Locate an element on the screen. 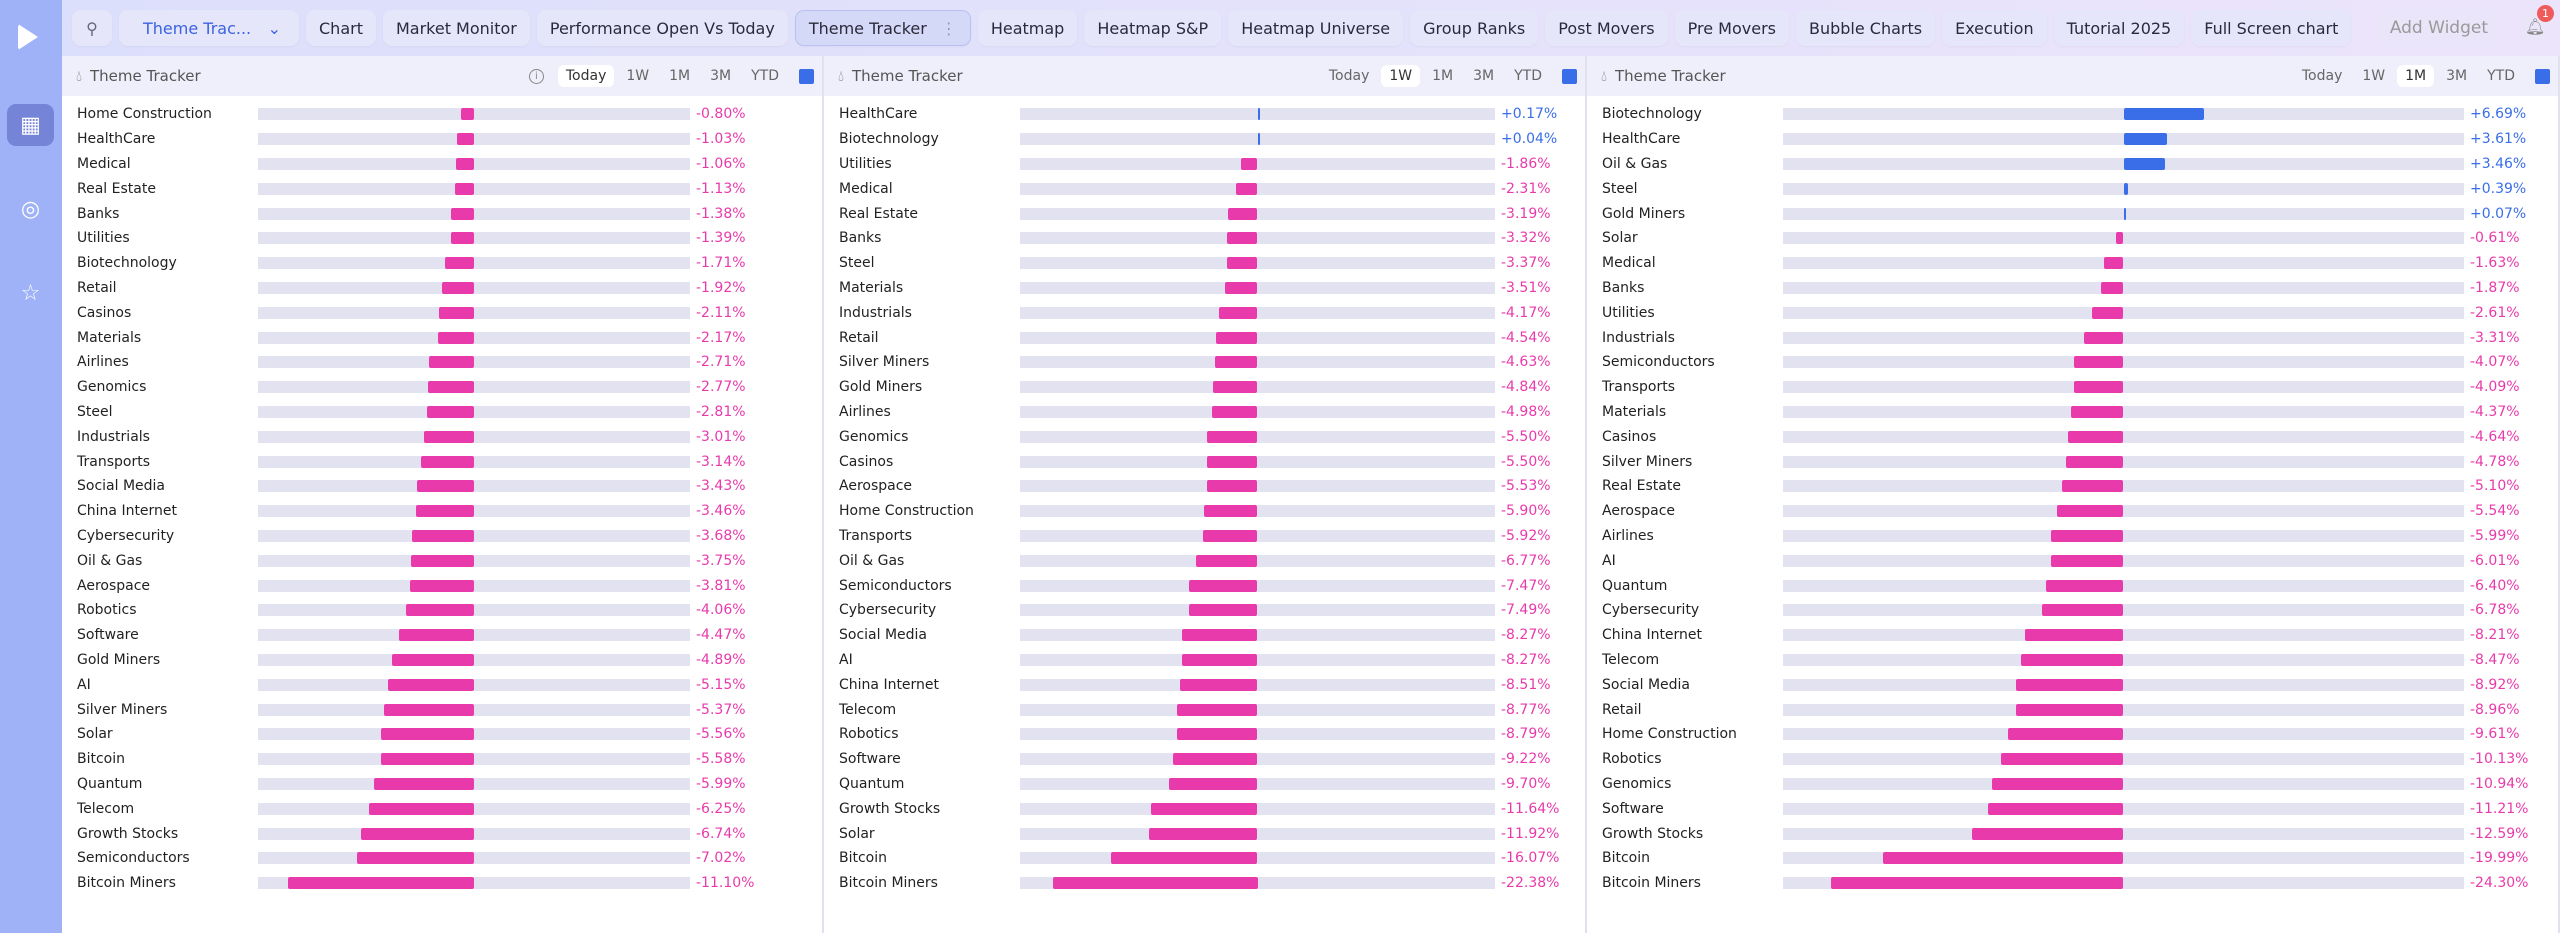  info-icon: i is located at coordinates (536, 76).